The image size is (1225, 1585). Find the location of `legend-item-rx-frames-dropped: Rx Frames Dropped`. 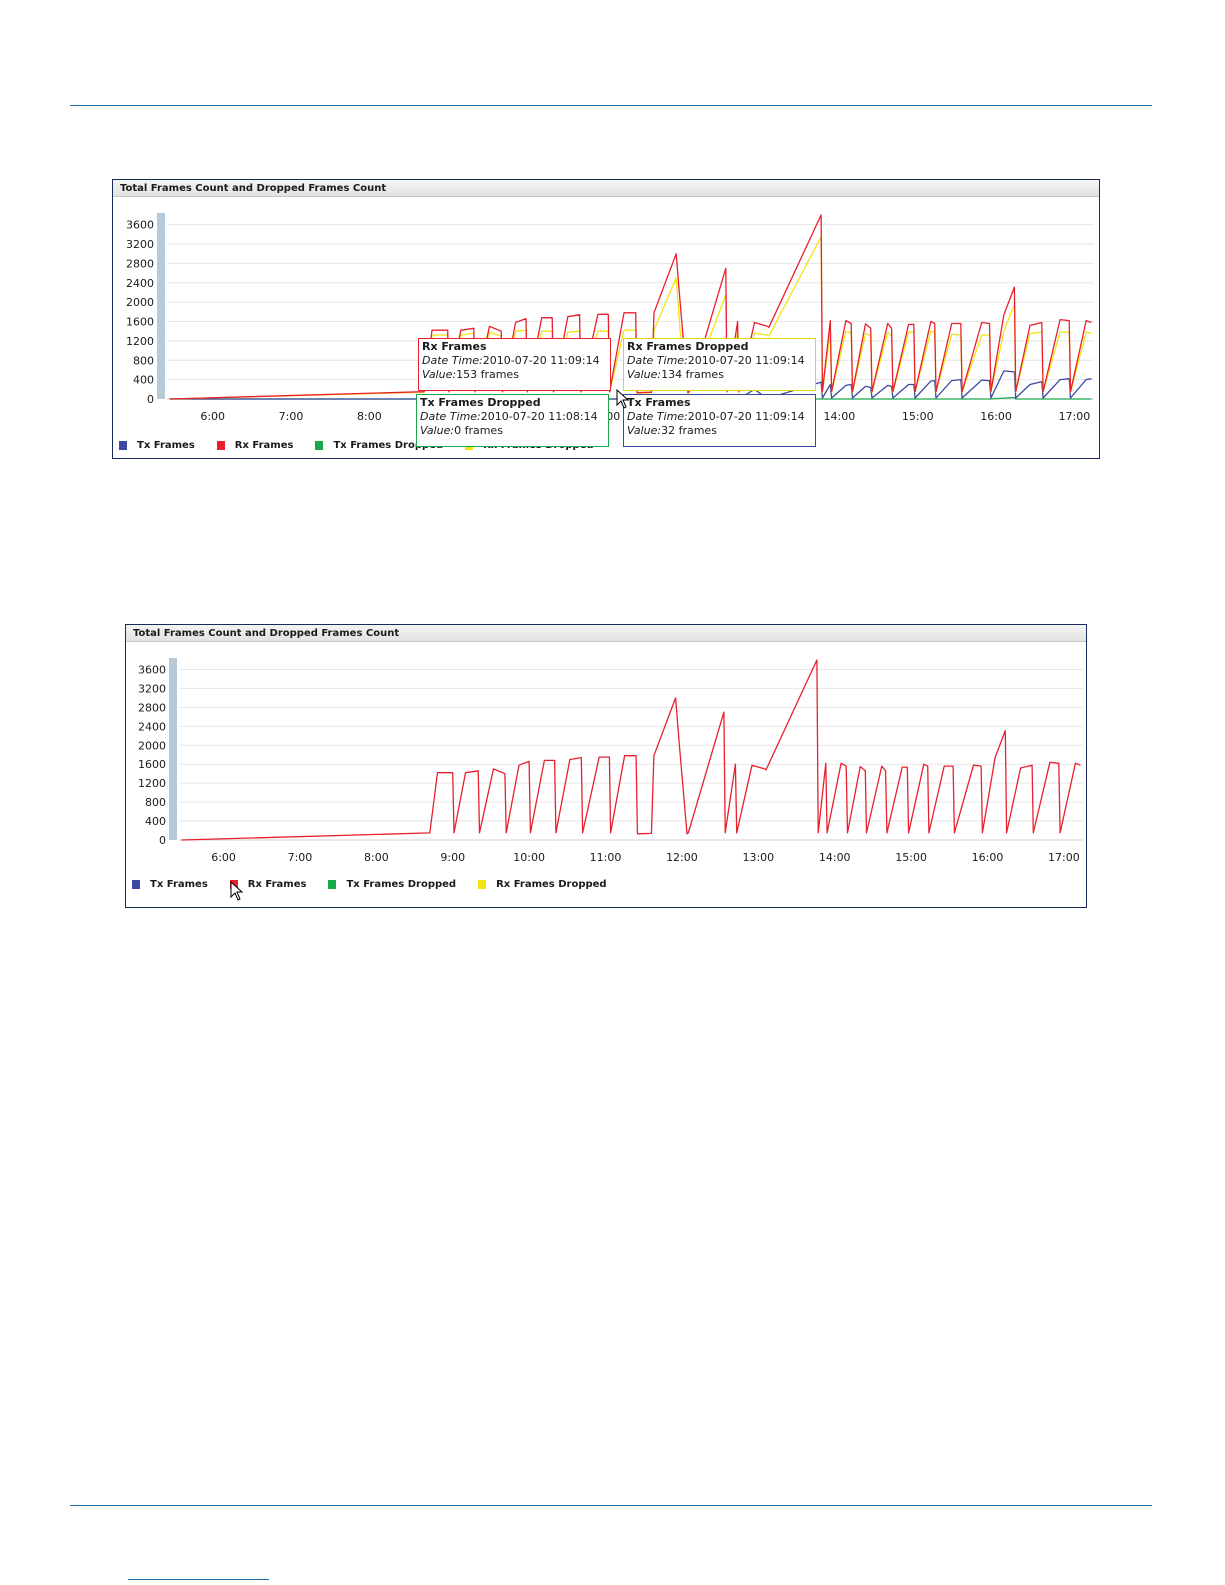

legend-item-rx-frames-dropped: Rx Frames Dropped is located at coordinates (542, 884).